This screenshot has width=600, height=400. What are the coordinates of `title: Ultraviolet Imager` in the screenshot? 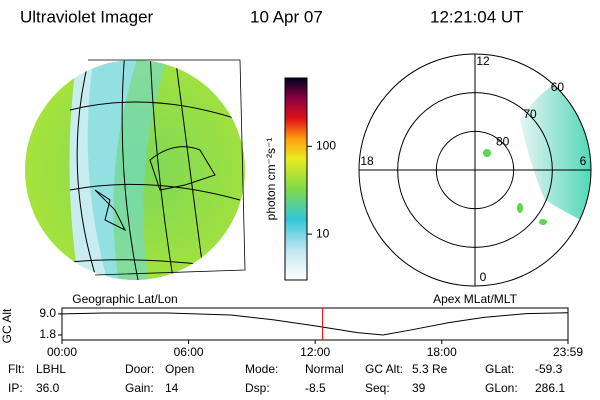 It's located at (87, 16).